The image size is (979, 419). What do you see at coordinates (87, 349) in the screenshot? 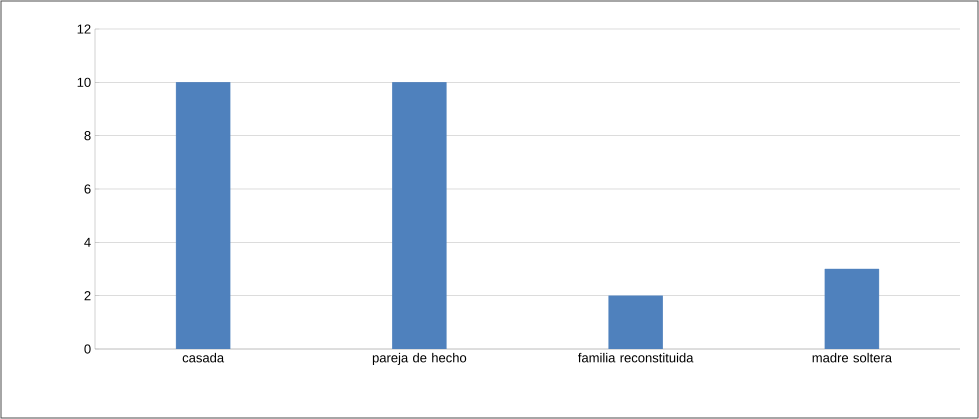
I see `y-tick-label: 0` at bounding box center [87, 349].